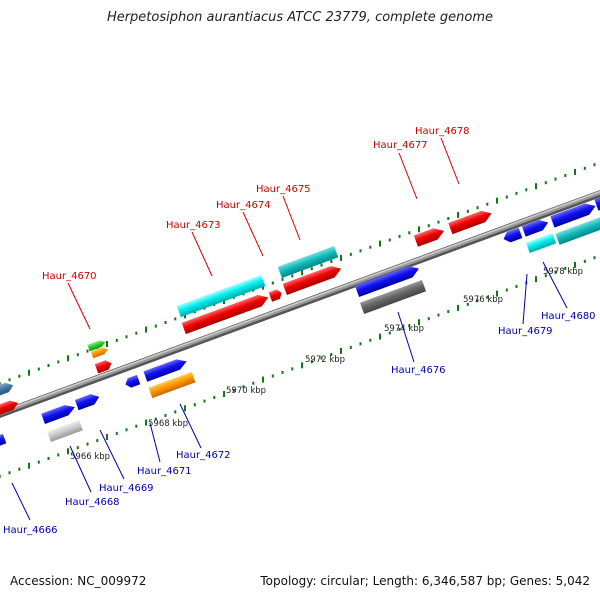  I want to click on gene-label-haur-4674: Haur_4674, so click(243, 205).